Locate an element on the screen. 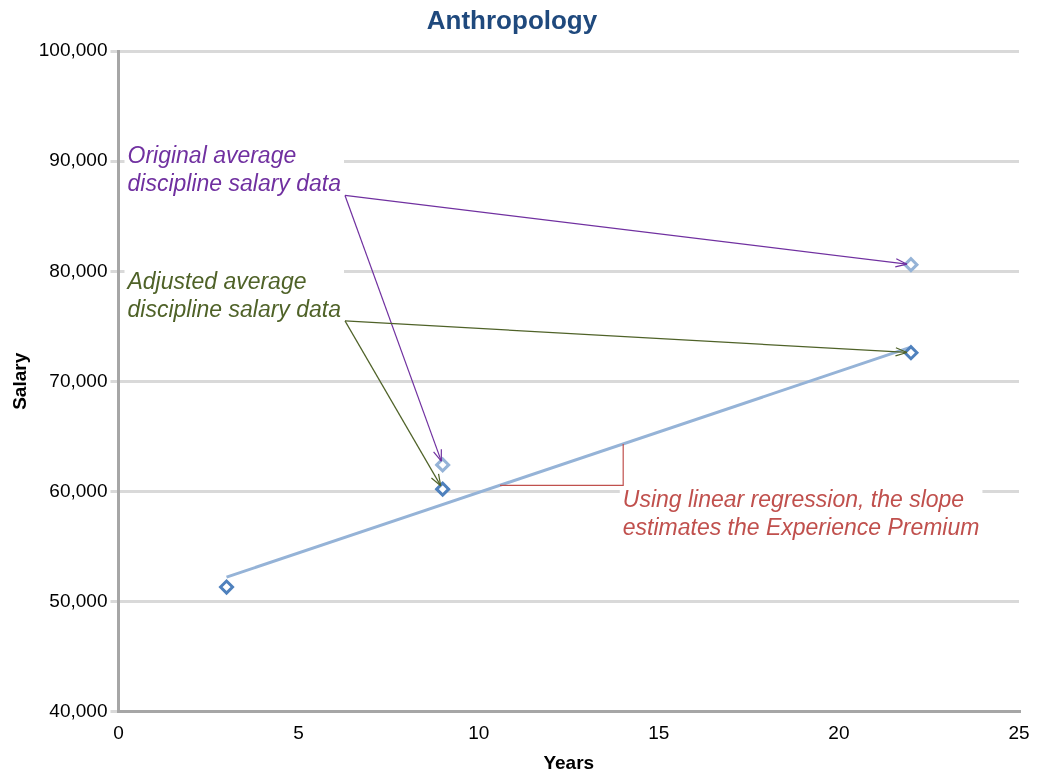 The height and width of the screenshot is (779, 1057). y-tick-label: 100,000 is located at coordinates (73, 50).